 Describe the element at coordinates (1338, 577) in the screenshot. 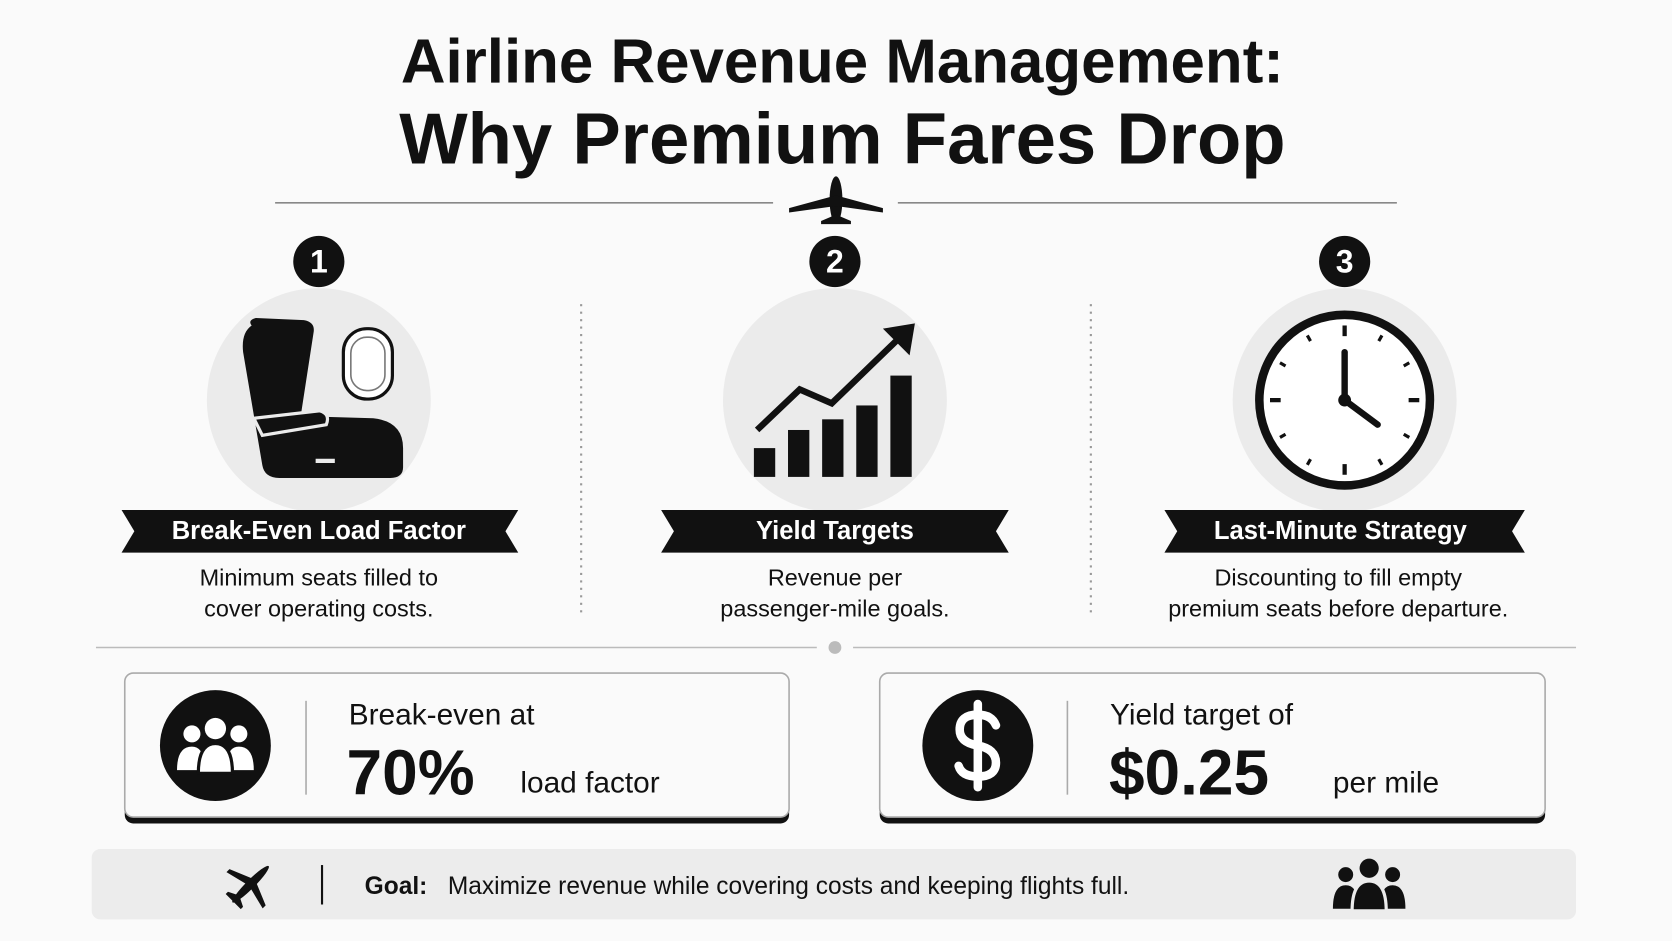

I see `step-description: Discounting to fill empty` at that location.